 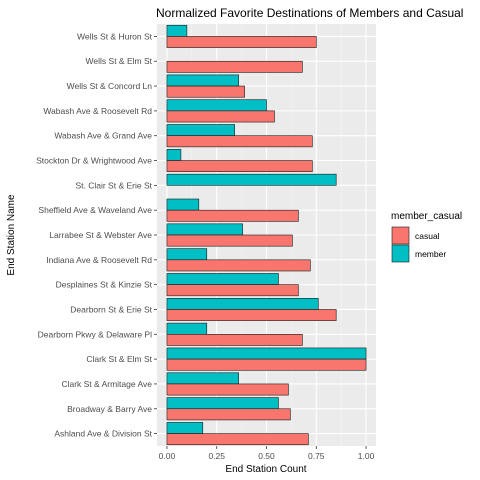 I want to click on y-tick-label: Wabash Ave & Grand Ave, so click(x=103, y=136).